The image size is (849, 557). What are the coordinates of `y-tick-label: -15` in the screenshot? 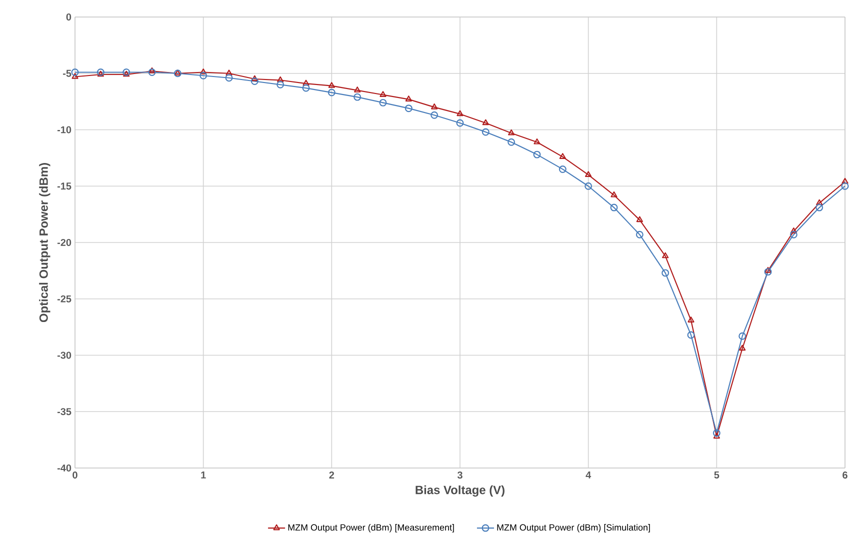 It's located at (64, 186).